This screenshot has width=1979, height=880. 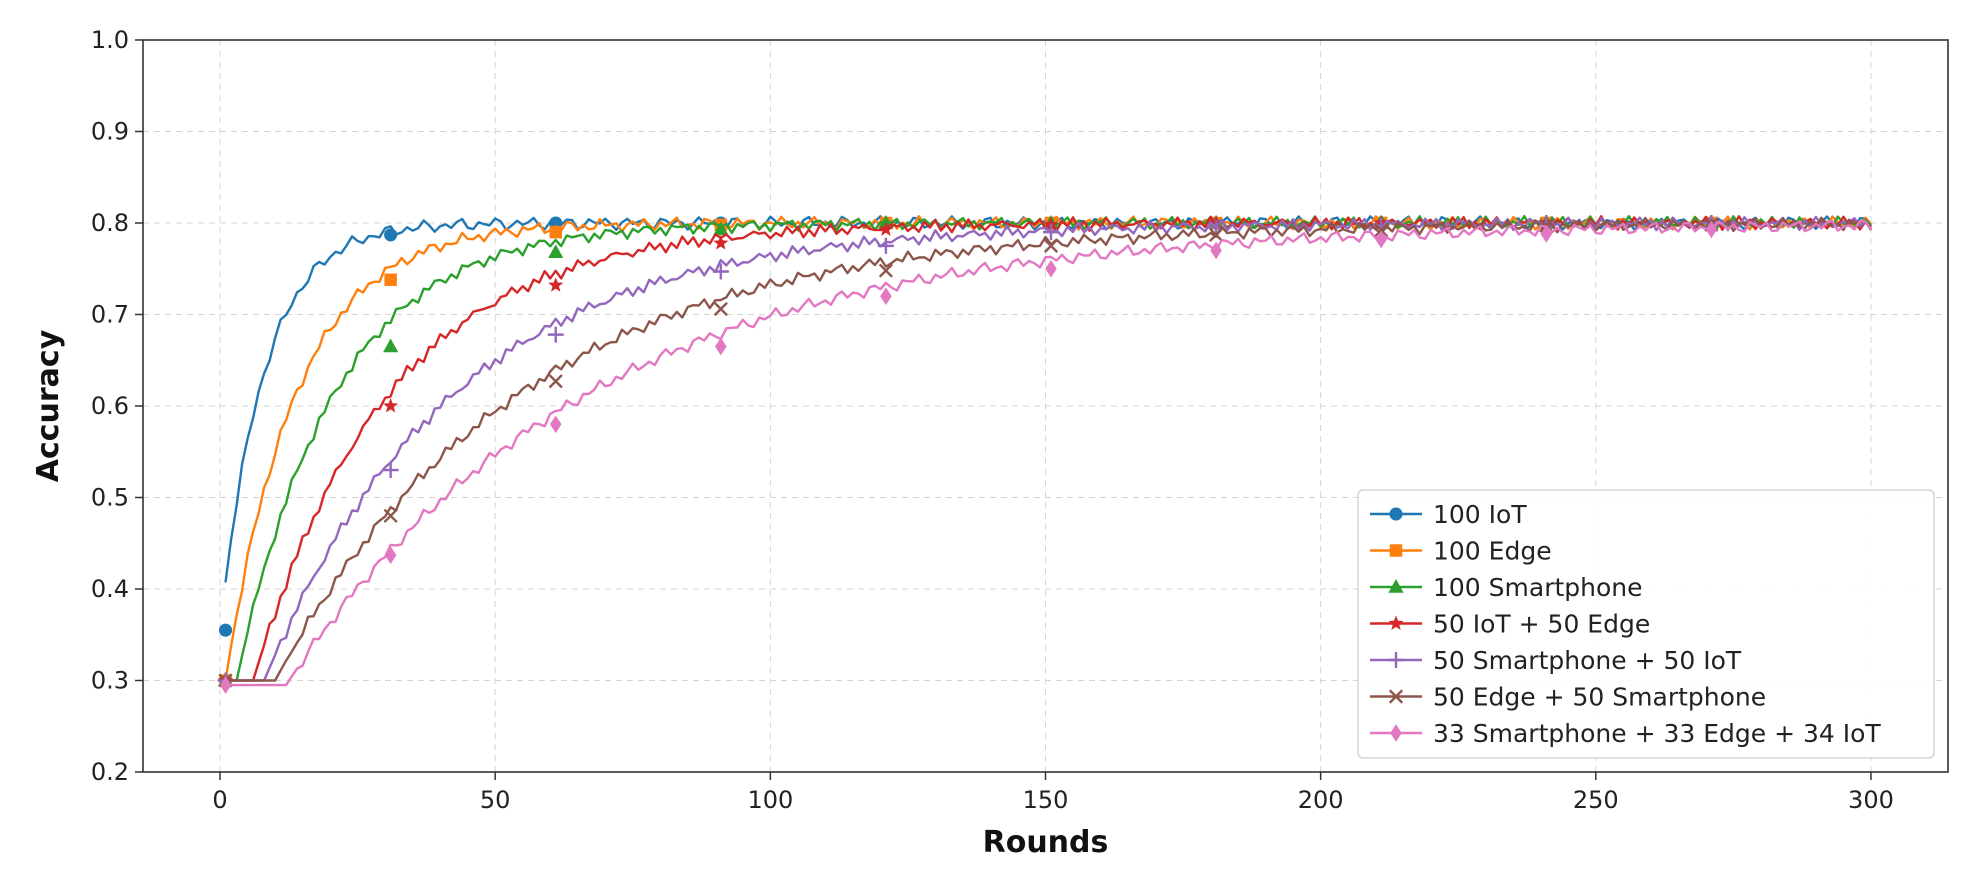 What do you see at coordinates (110, 40) in the screenshot?
I see `y-tick-label: 1.0` at bounding box center [110, 40].